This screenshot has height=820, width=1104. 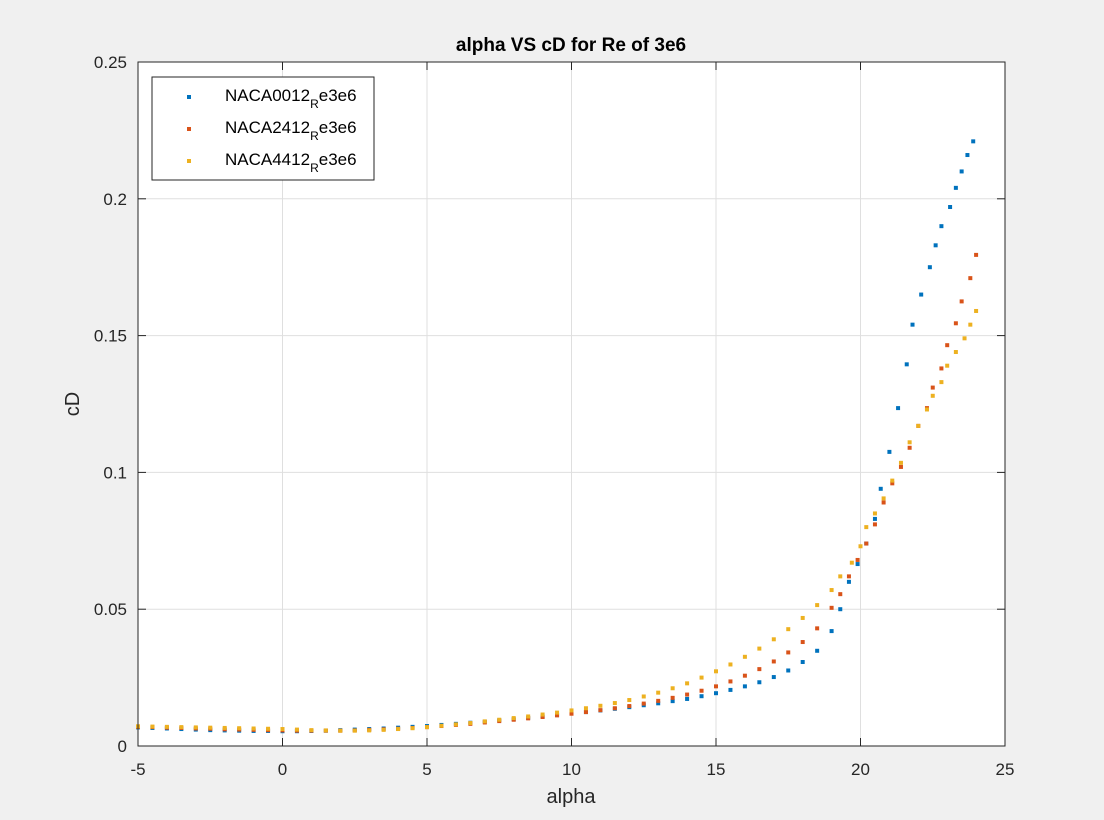 I want to click on legend: NACA0012Re3e6 NACA2412Re3e6 NACA4412Re3e6, so click(x=263, y=128).